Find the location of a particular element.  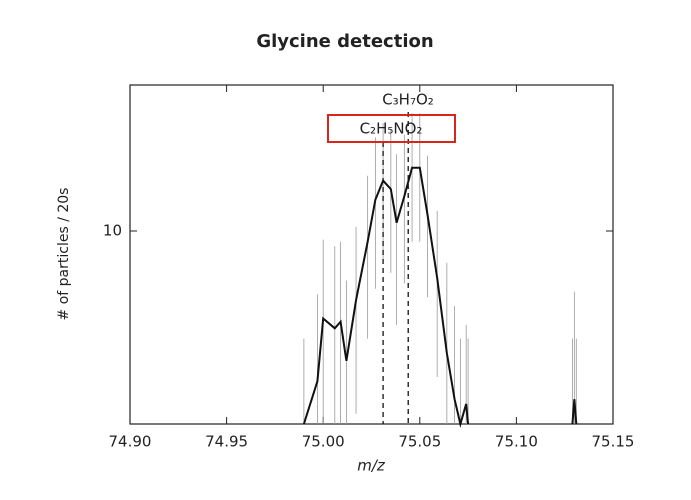

annotation-label: C₃H₇O₂ is located at coordinates (408, 100).